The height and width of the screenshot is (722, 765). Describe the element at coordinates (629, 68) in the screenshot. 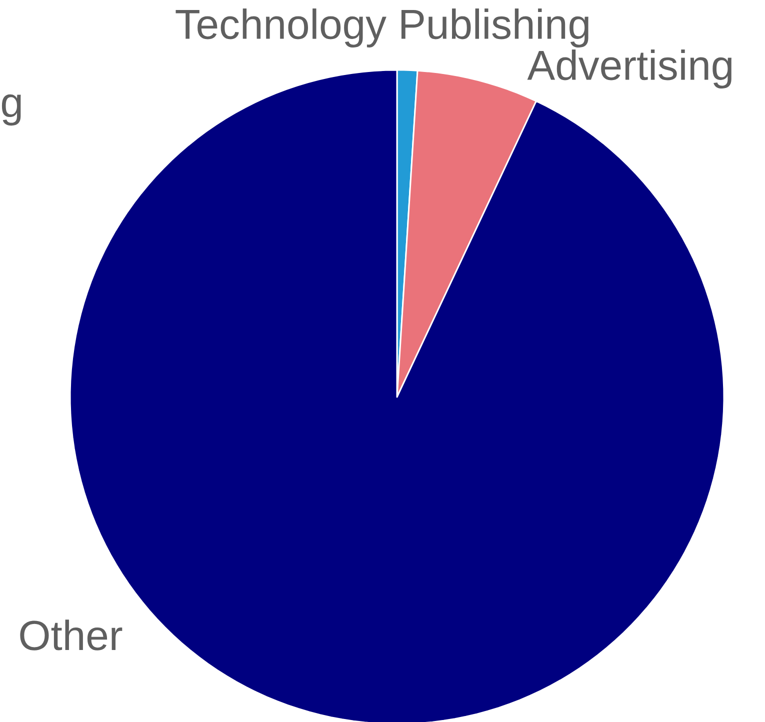

I see `slice-label: Advertising` at that location.